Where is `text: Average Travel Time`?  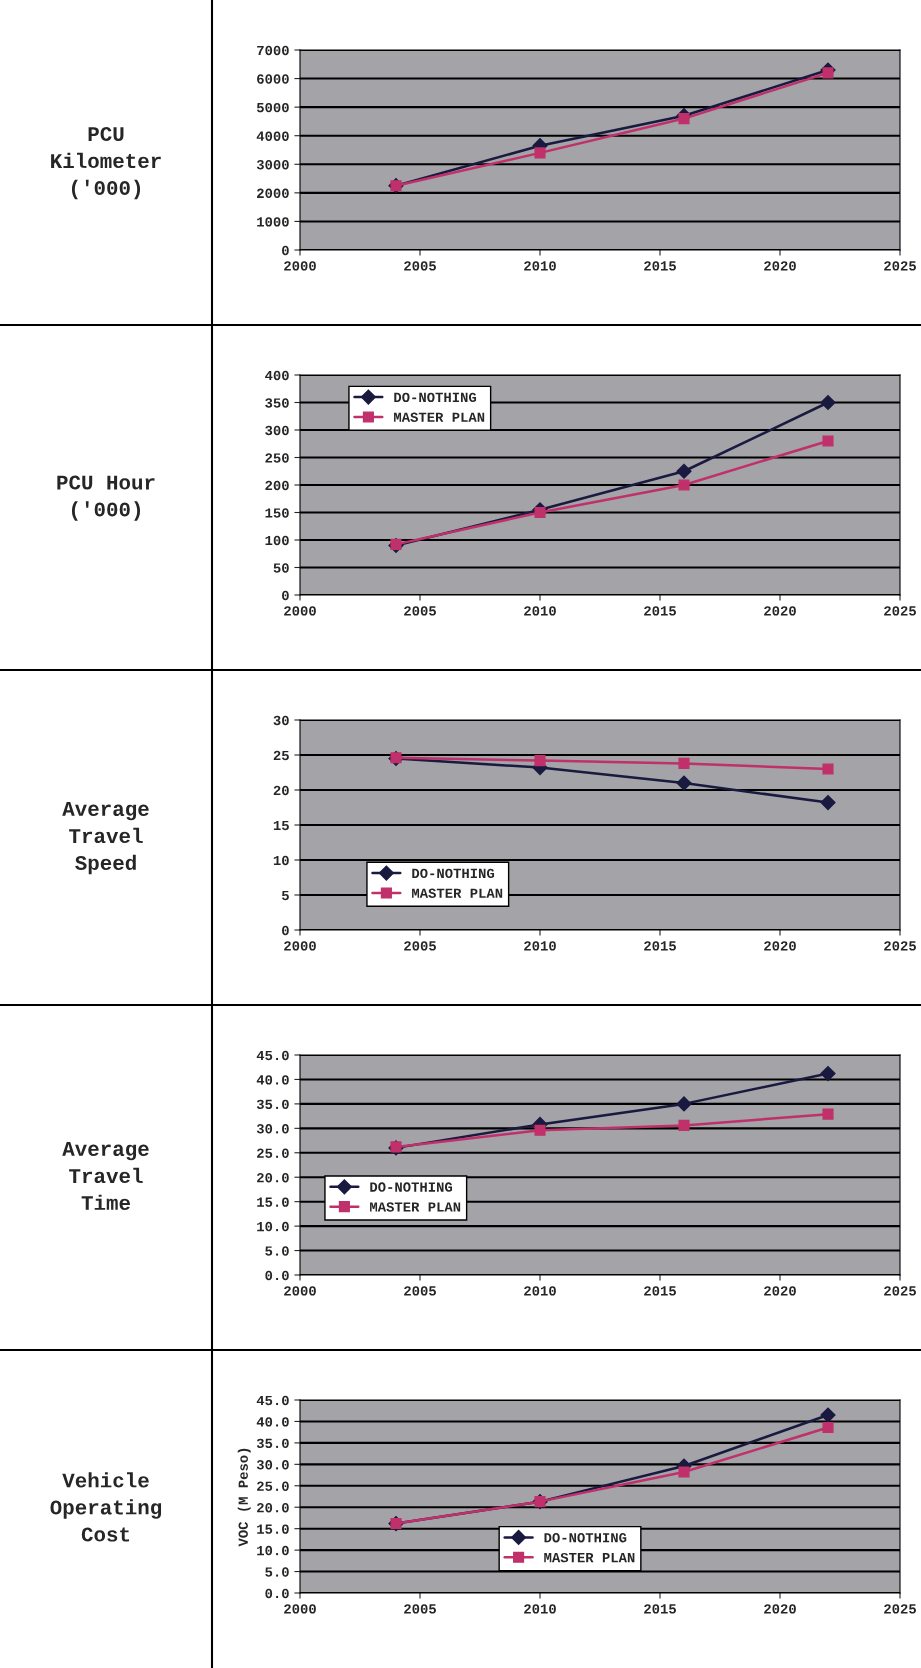 text: Average Travel Time is located at coordinates (105, 1176).